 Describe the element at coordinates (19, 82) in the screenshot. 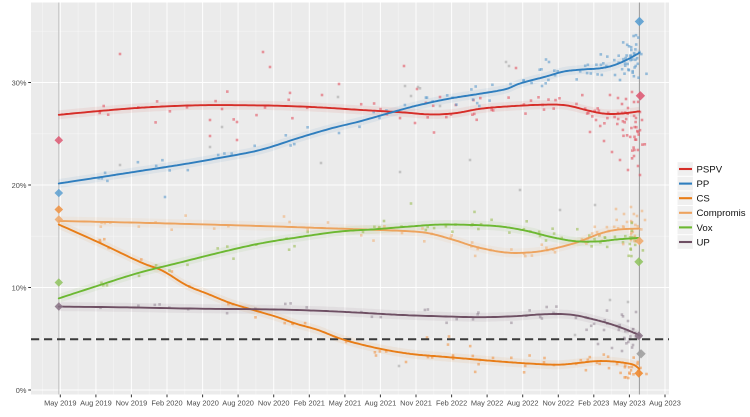

I see `svg-text: 30%` at that location.